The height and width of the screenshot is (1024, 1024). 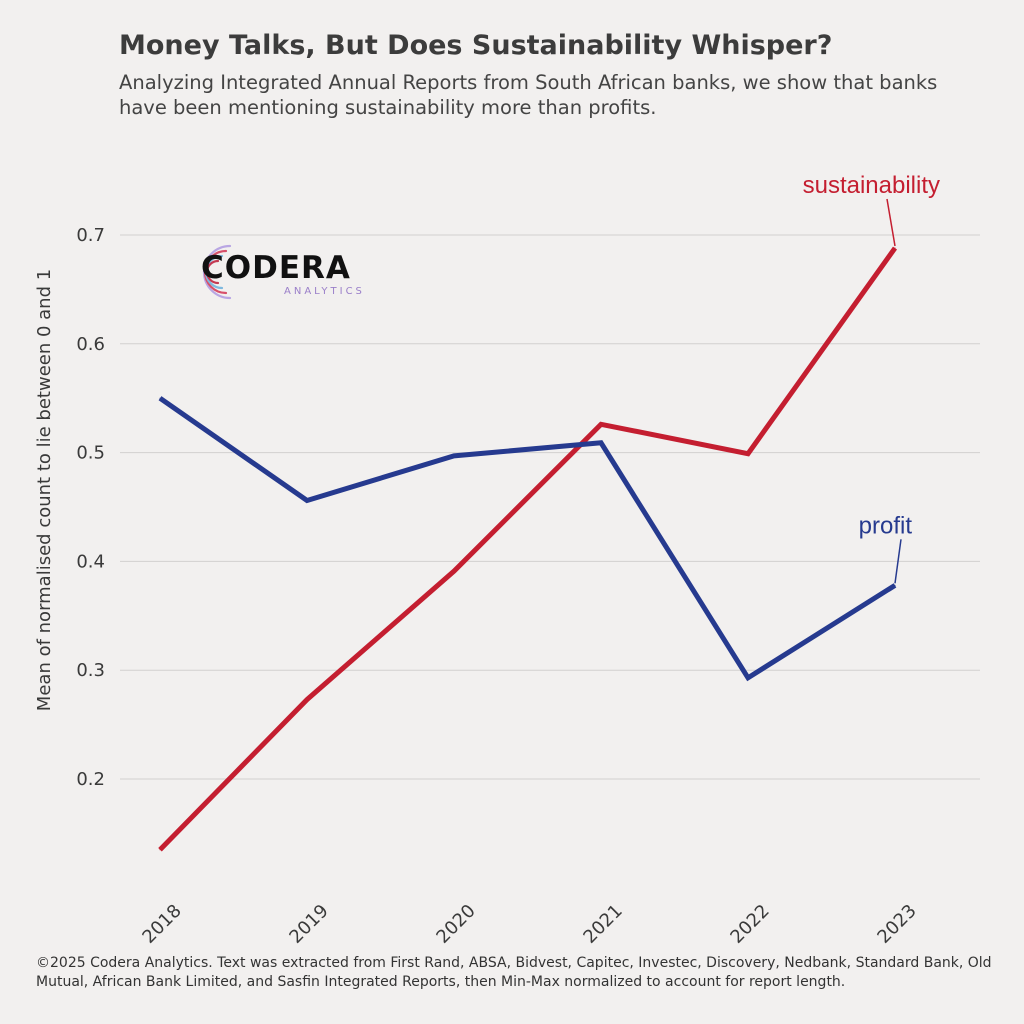 I want to click on y-tick-label: 0.6, so click(x=90, y=344).